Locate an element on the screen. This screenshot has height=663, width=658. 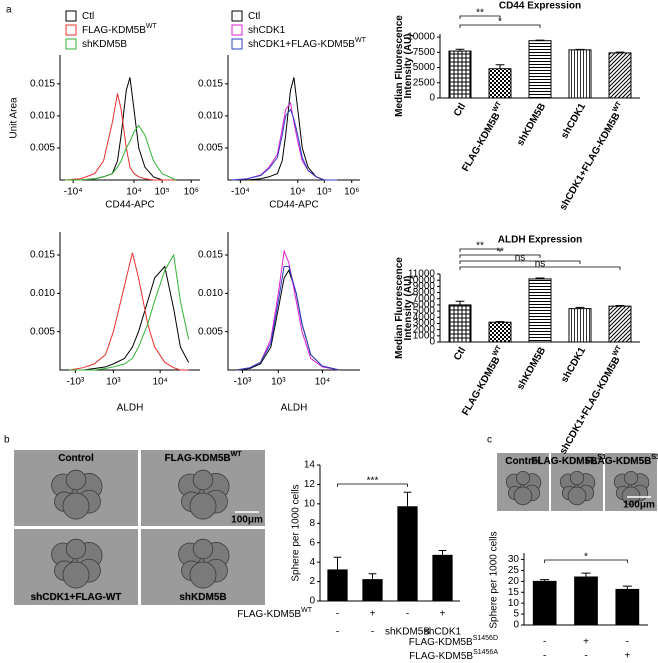
y-tick-label: 12 is located at coordinates (310, 484).